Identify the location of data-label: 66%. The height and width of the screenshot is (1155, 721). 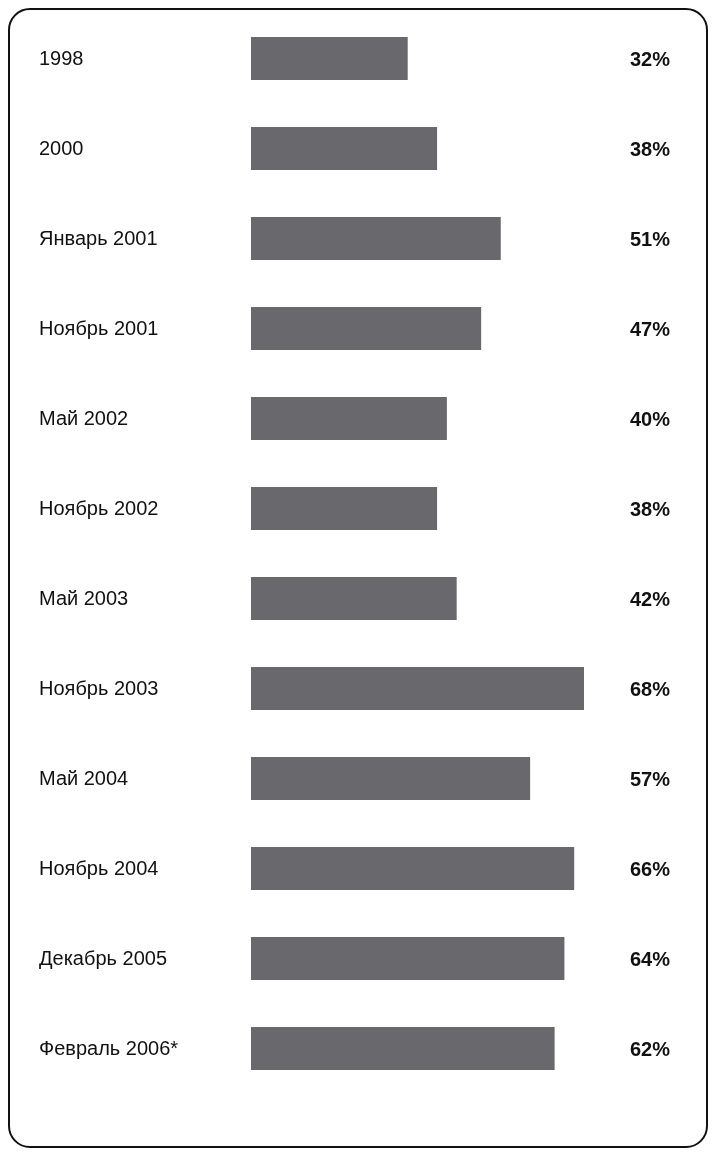
(650, 868).